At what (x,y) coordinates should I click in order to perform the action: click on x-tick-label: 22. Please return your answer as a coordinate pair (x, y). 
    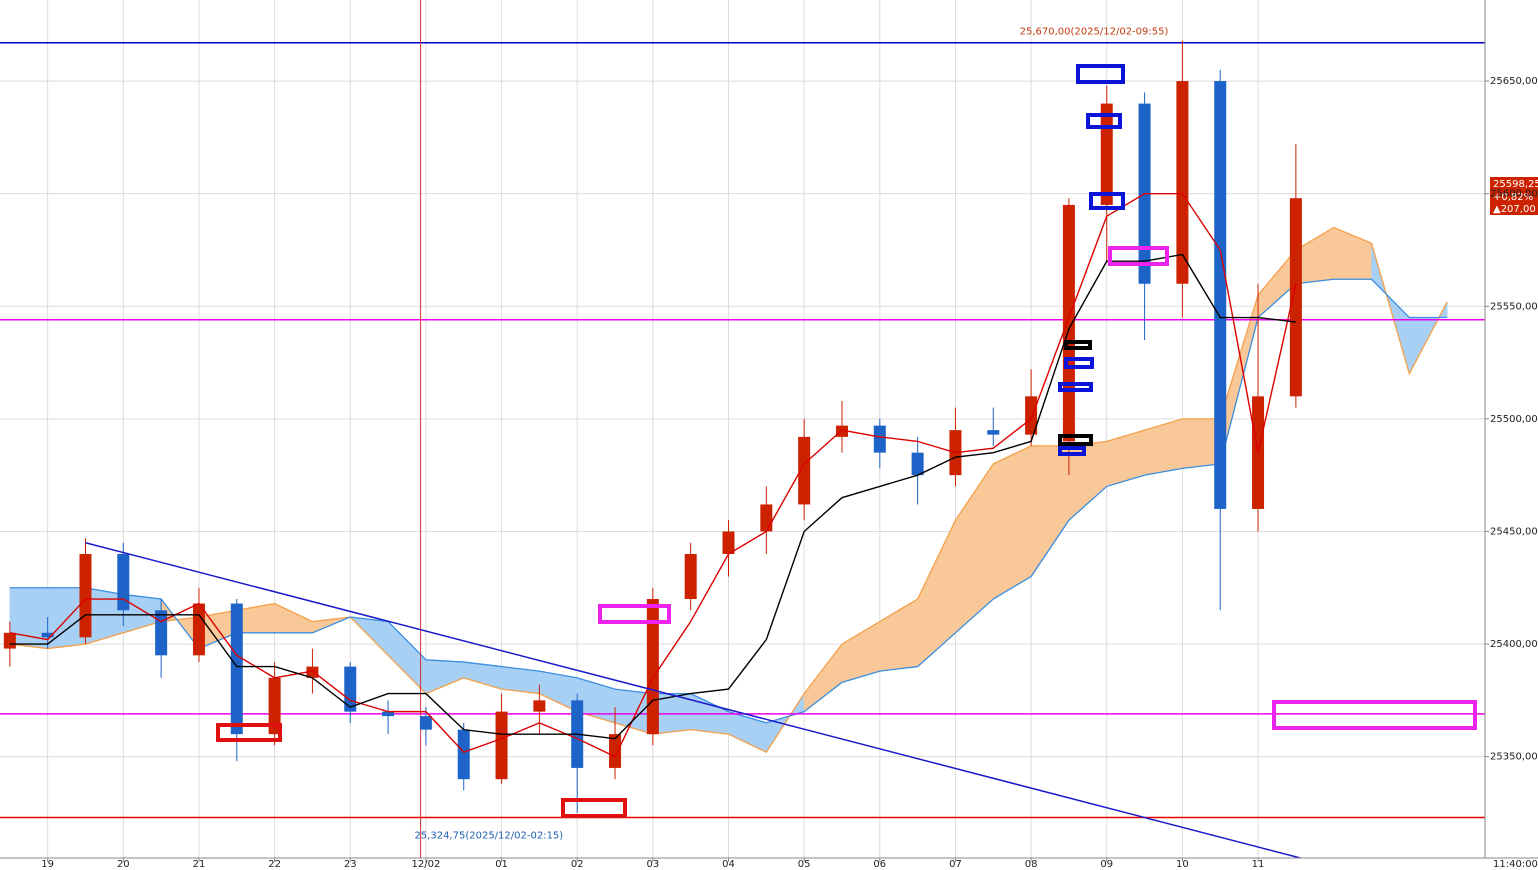
    Looking at the image, I should click on (274, 864).